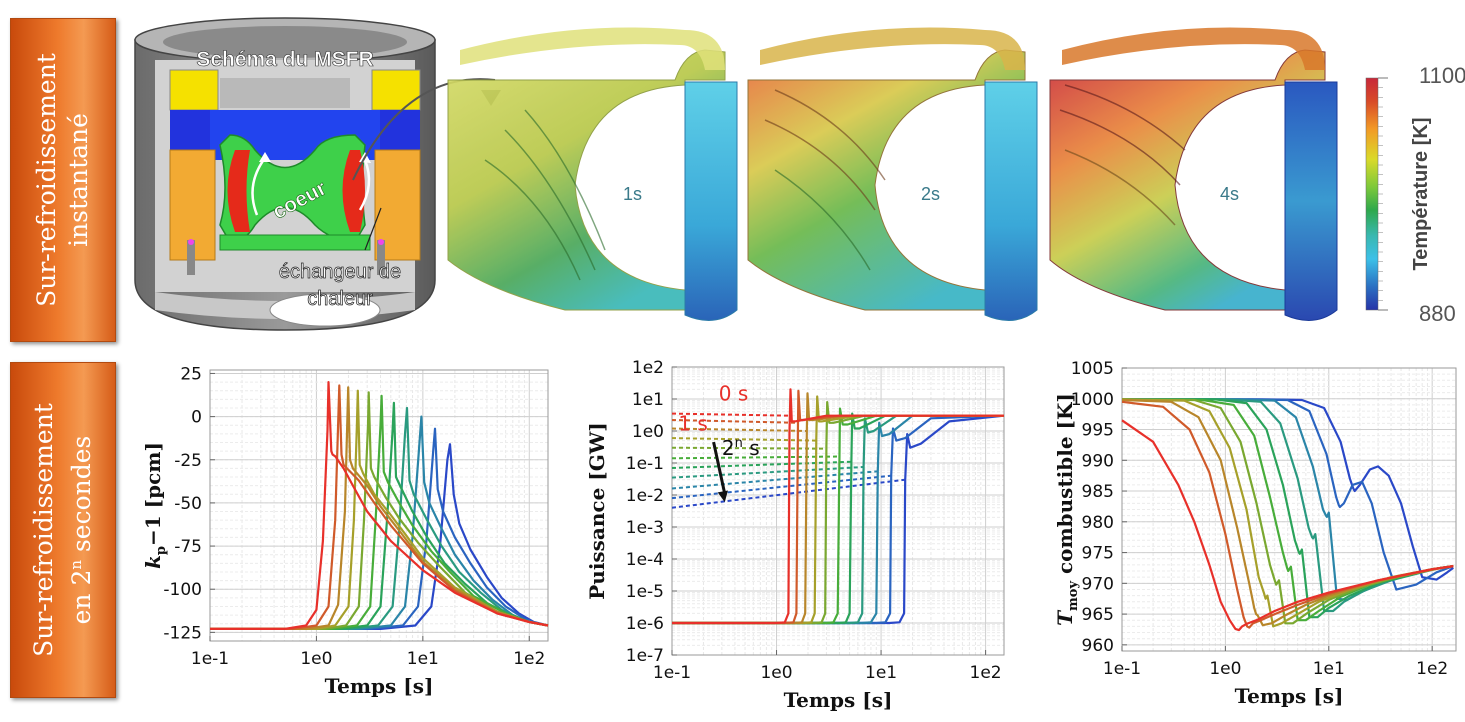 This screenshot has height=722, width=1465. I want to click on y-tick-label: 1e-7, so click(645, 656).